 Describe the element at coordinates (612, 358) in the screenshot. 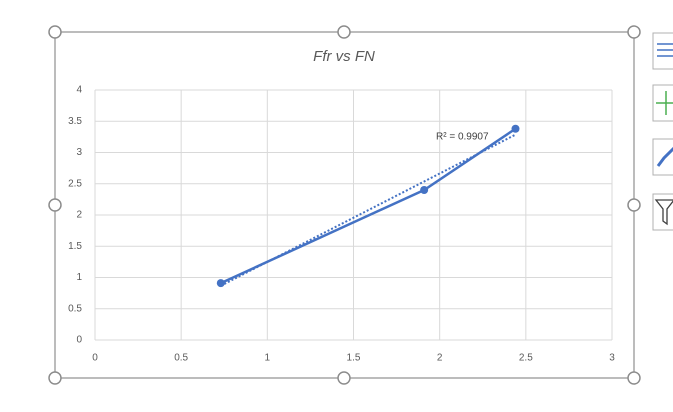

I see `x-tick-label: 3` at that location.